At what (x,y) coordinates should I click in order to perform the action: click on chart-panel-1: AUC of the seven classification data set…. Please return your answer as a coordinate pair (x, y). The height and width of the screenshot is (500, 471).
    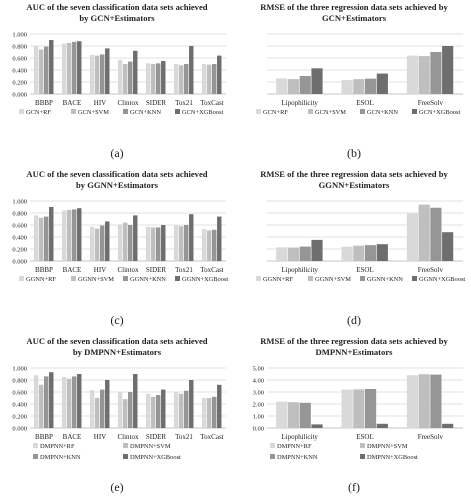
    Looking at the image, I should click on (119, 81).